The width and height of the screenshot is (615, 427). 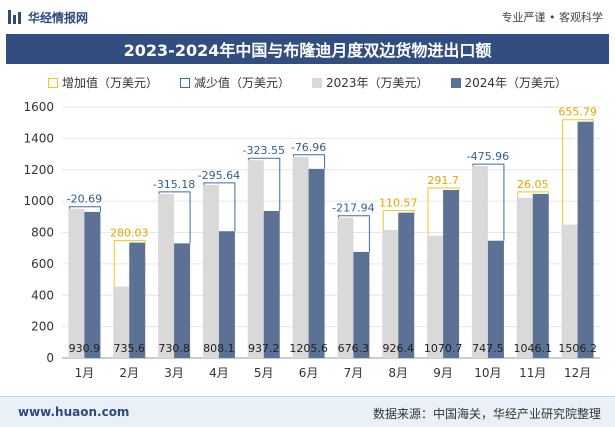 I want to click on change-label: 291.7, so click(x=443, y=180).